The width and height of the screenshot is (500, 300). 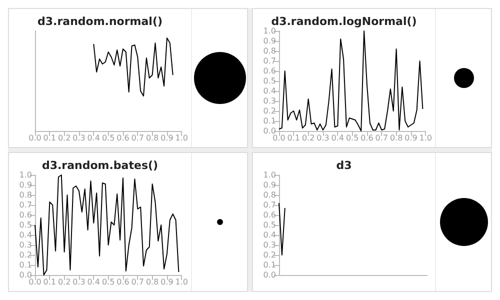 What do you see at coordinates (344, 21) in the screenshot?
I see `chart-title: d3.random.logNormal()` at bounding box center [344, 21].